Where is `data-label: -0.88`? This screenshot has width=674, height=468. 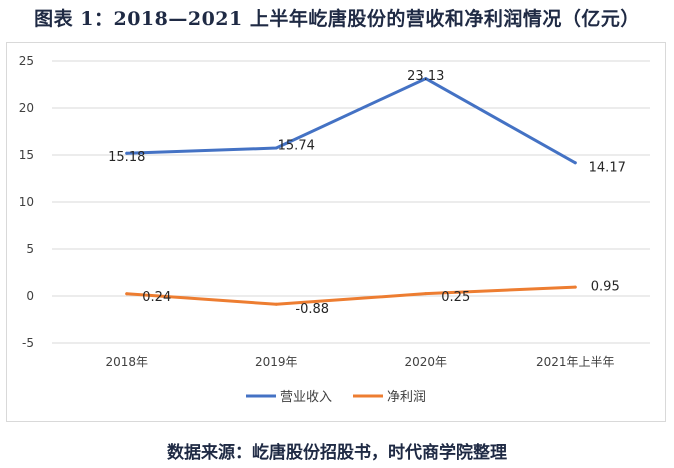
data-label: -0.88 is located at coordinates (312, 309).